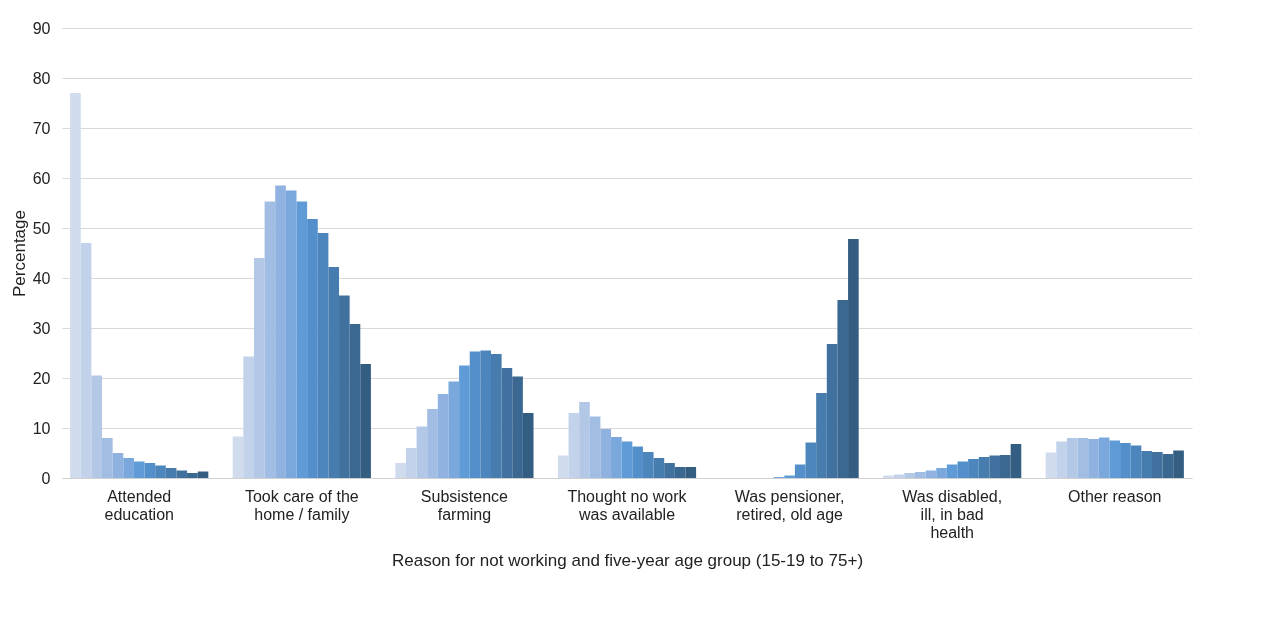 The width and height of the screenshot is (1272, 641). I want to click on x-tick-label: Was pensioner, retired, old age, so click(789, 505).